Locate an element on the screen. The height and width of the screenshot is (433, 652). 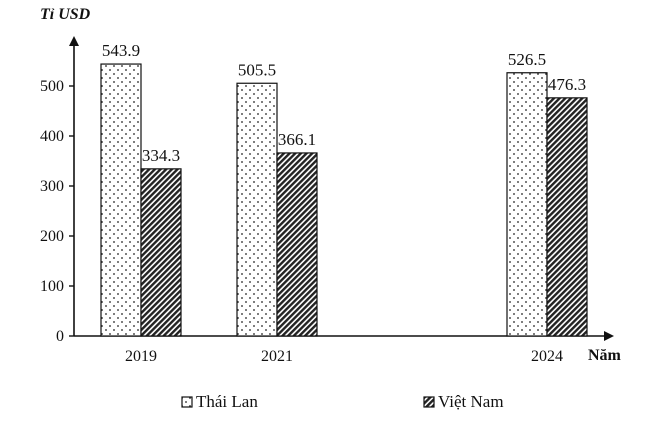
y-tick-label: 200 is located at coordinates (52, 236).